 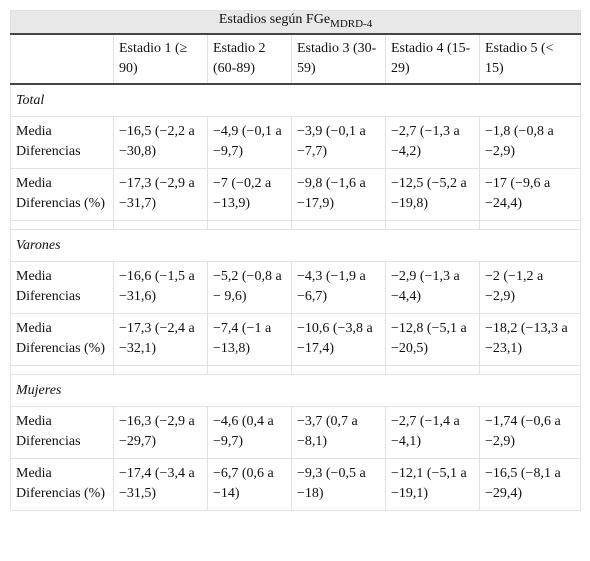 I want to click on data-cell: −1,74 (−0,6 a −2,9), so click(x=530, y=432).